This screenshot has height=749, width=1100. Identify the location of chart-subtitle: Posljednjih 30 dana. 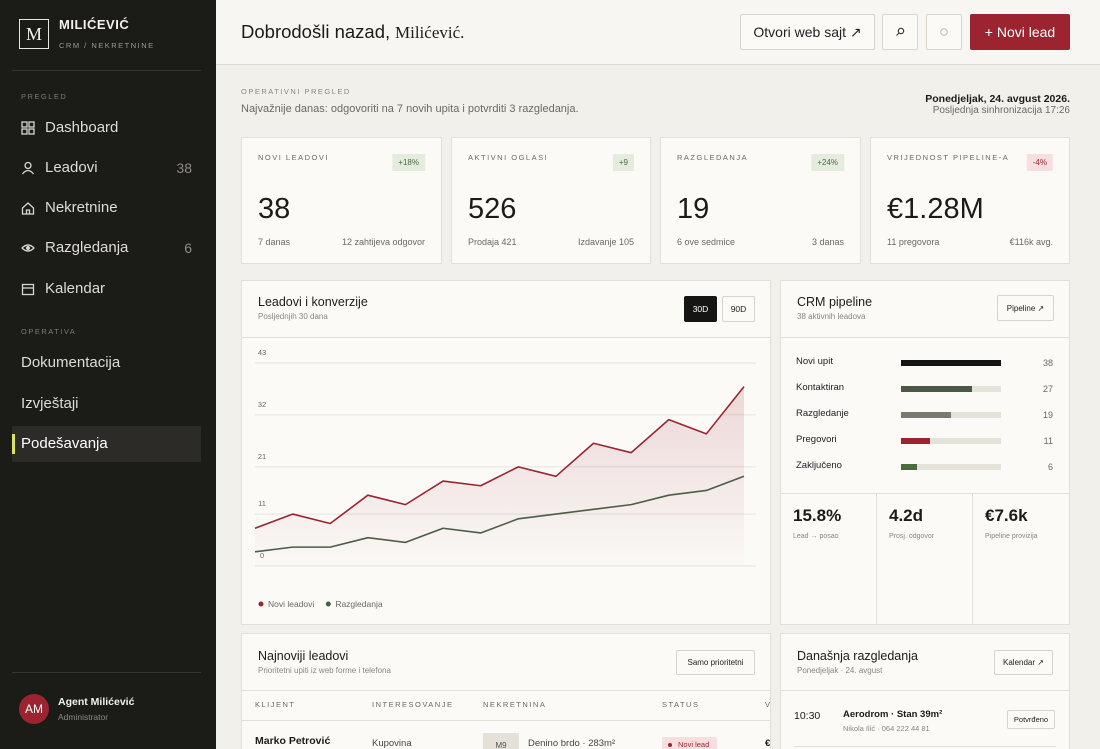
(293, 317).